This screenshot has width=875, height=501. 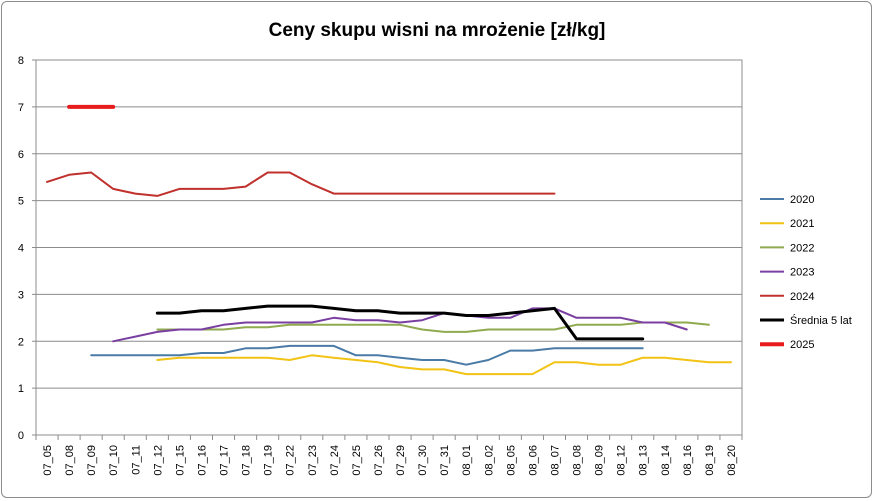 I want to click on x-tick-label: 07_22, so click(x=291, y=460).